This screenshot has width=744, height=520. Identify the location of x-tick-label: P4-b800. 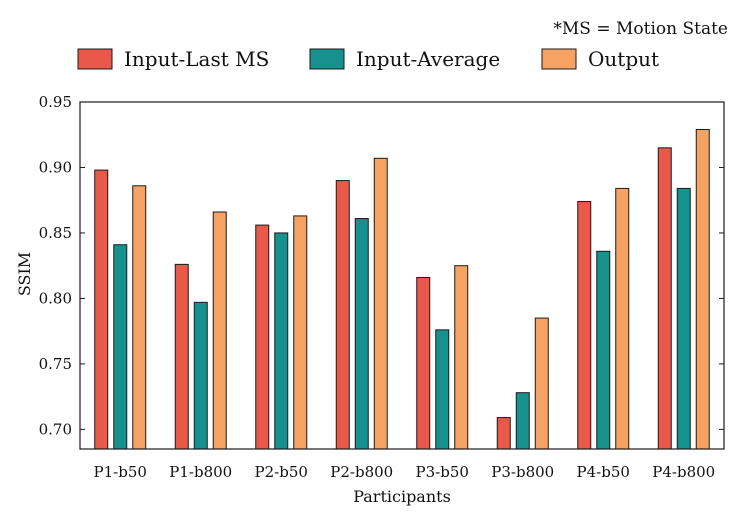
(683, 472).